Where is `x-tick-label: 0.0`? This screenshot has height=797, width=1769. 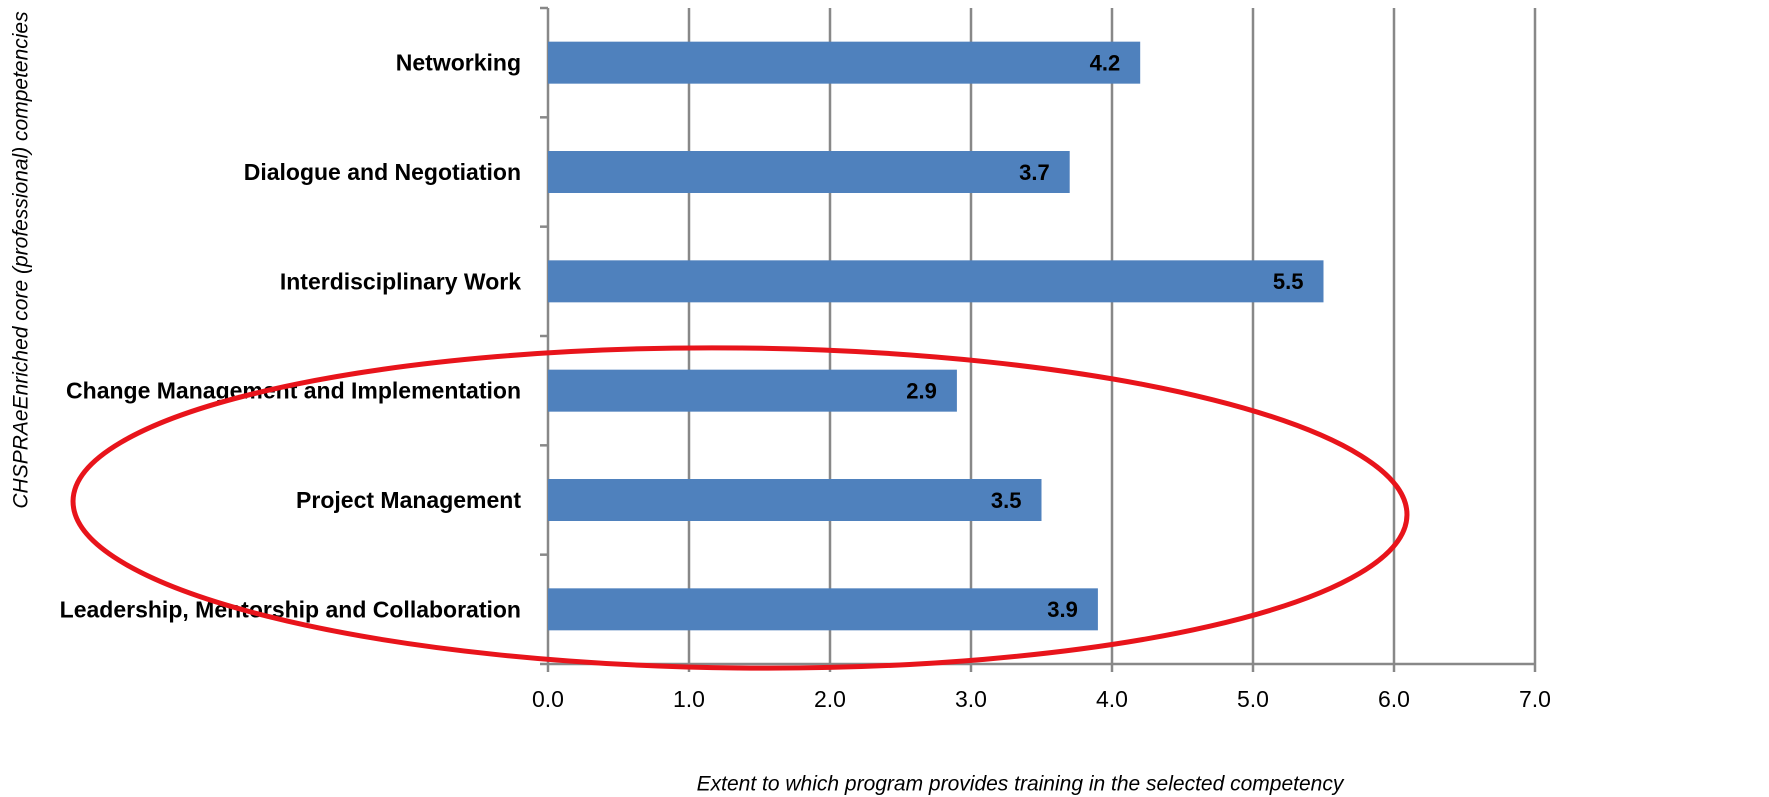
x-tick-label: 0.0 is located at coordinates (548, 699).